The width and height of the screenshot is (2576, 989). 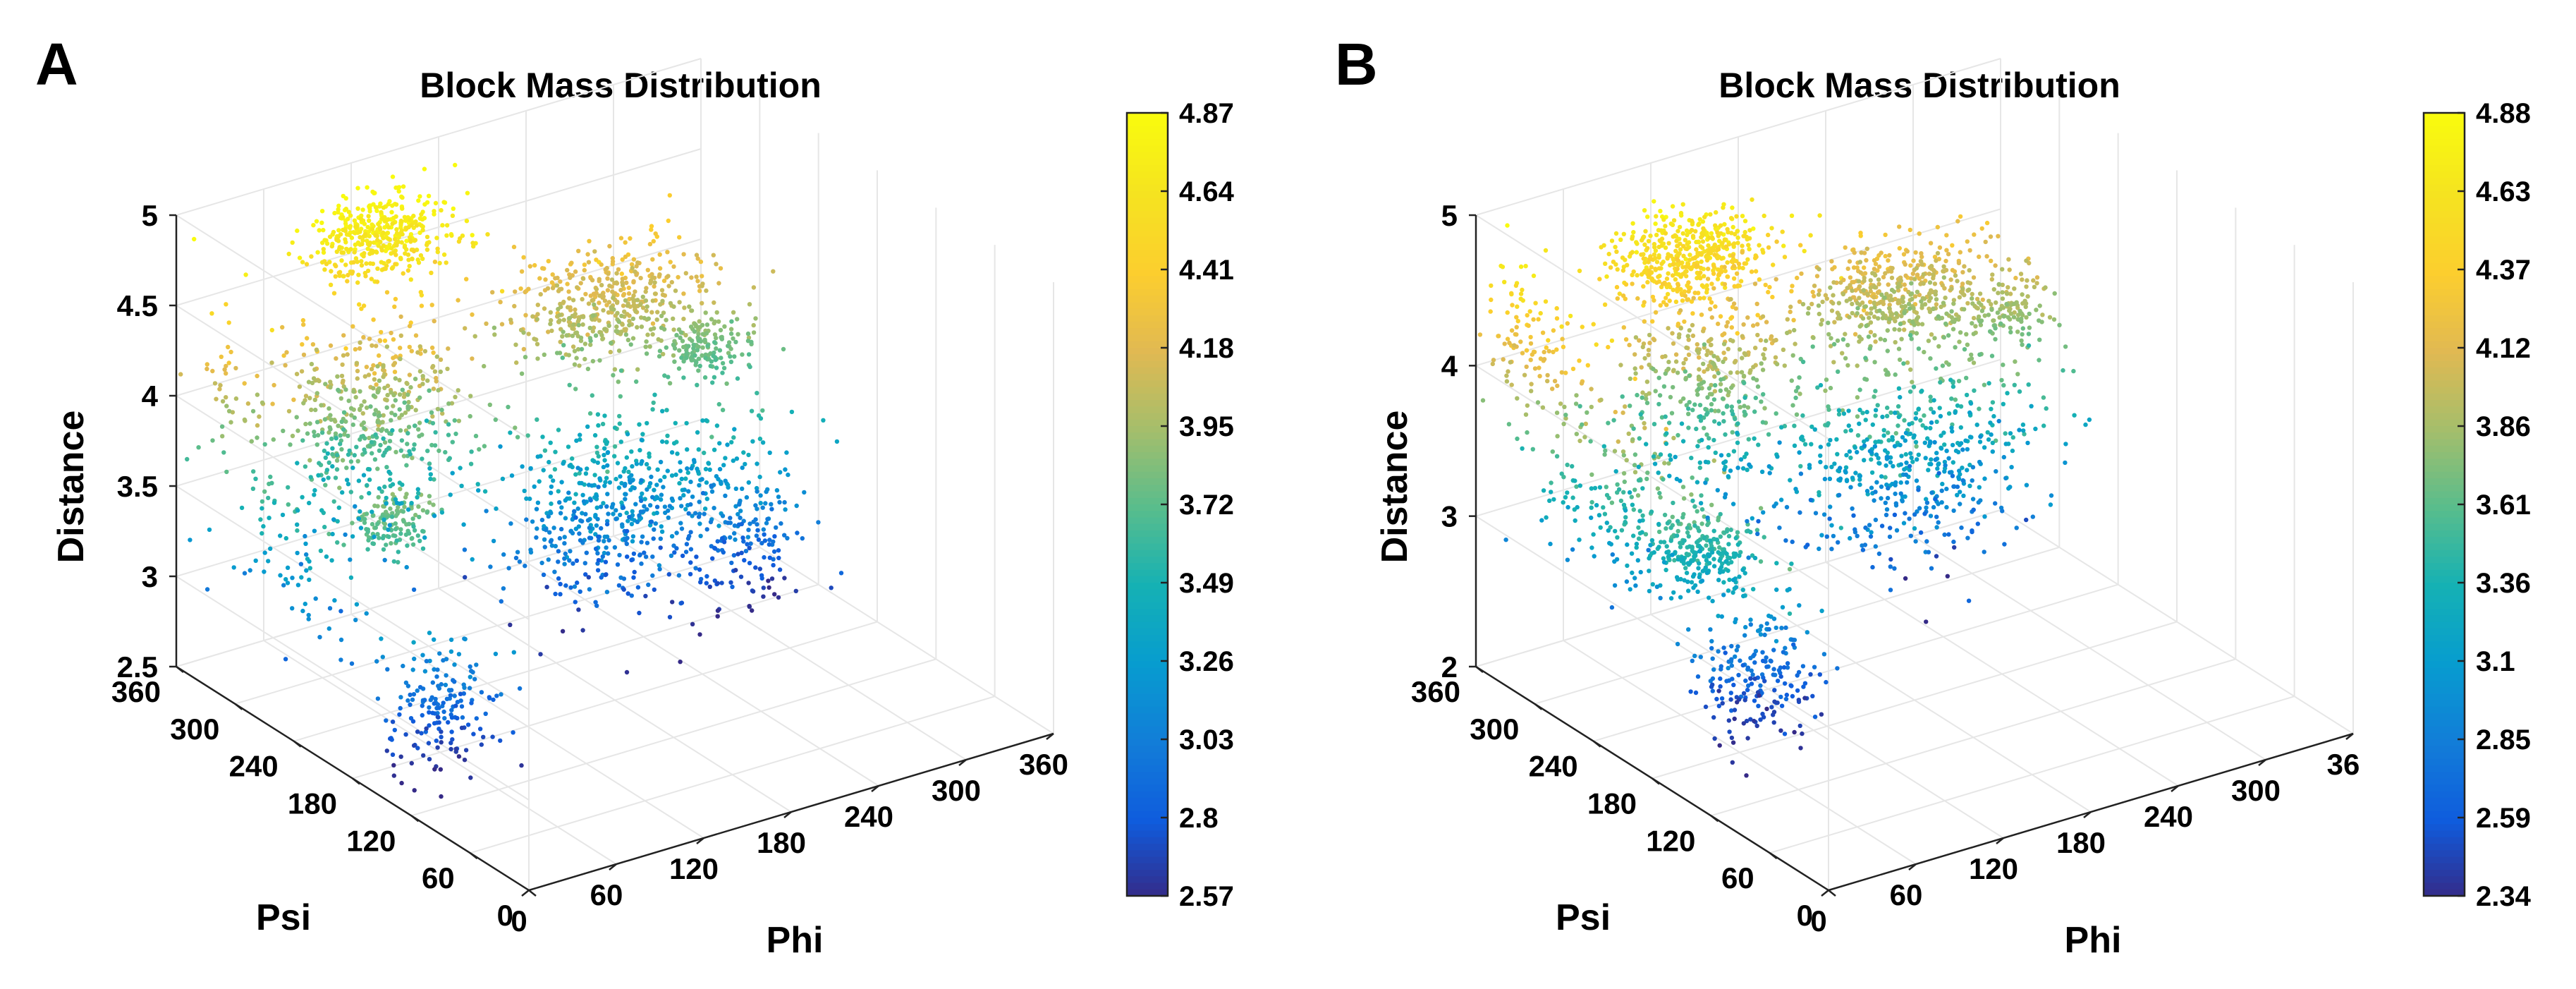 What do you see at coordinates (1206, 426) in the screenshot?
I see `colorbar-tick-label: 3.95` at bounding box center [1206, 426].